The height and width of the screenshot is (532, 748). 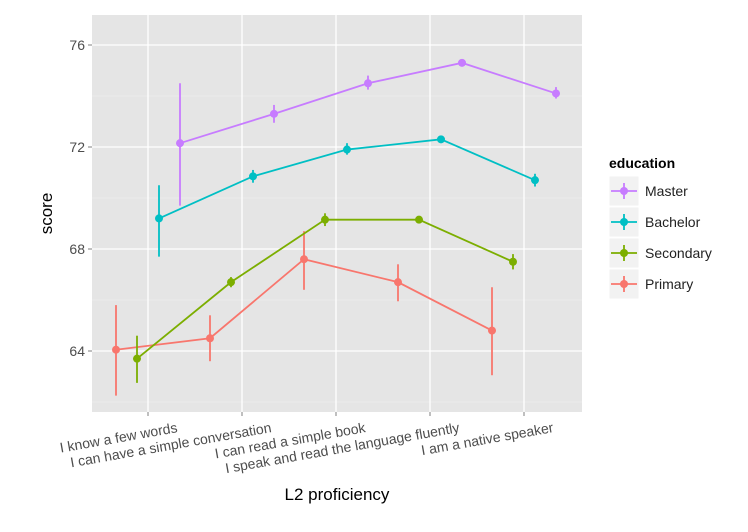 I want to click on series-bachelor, so click(x=347, y=196).